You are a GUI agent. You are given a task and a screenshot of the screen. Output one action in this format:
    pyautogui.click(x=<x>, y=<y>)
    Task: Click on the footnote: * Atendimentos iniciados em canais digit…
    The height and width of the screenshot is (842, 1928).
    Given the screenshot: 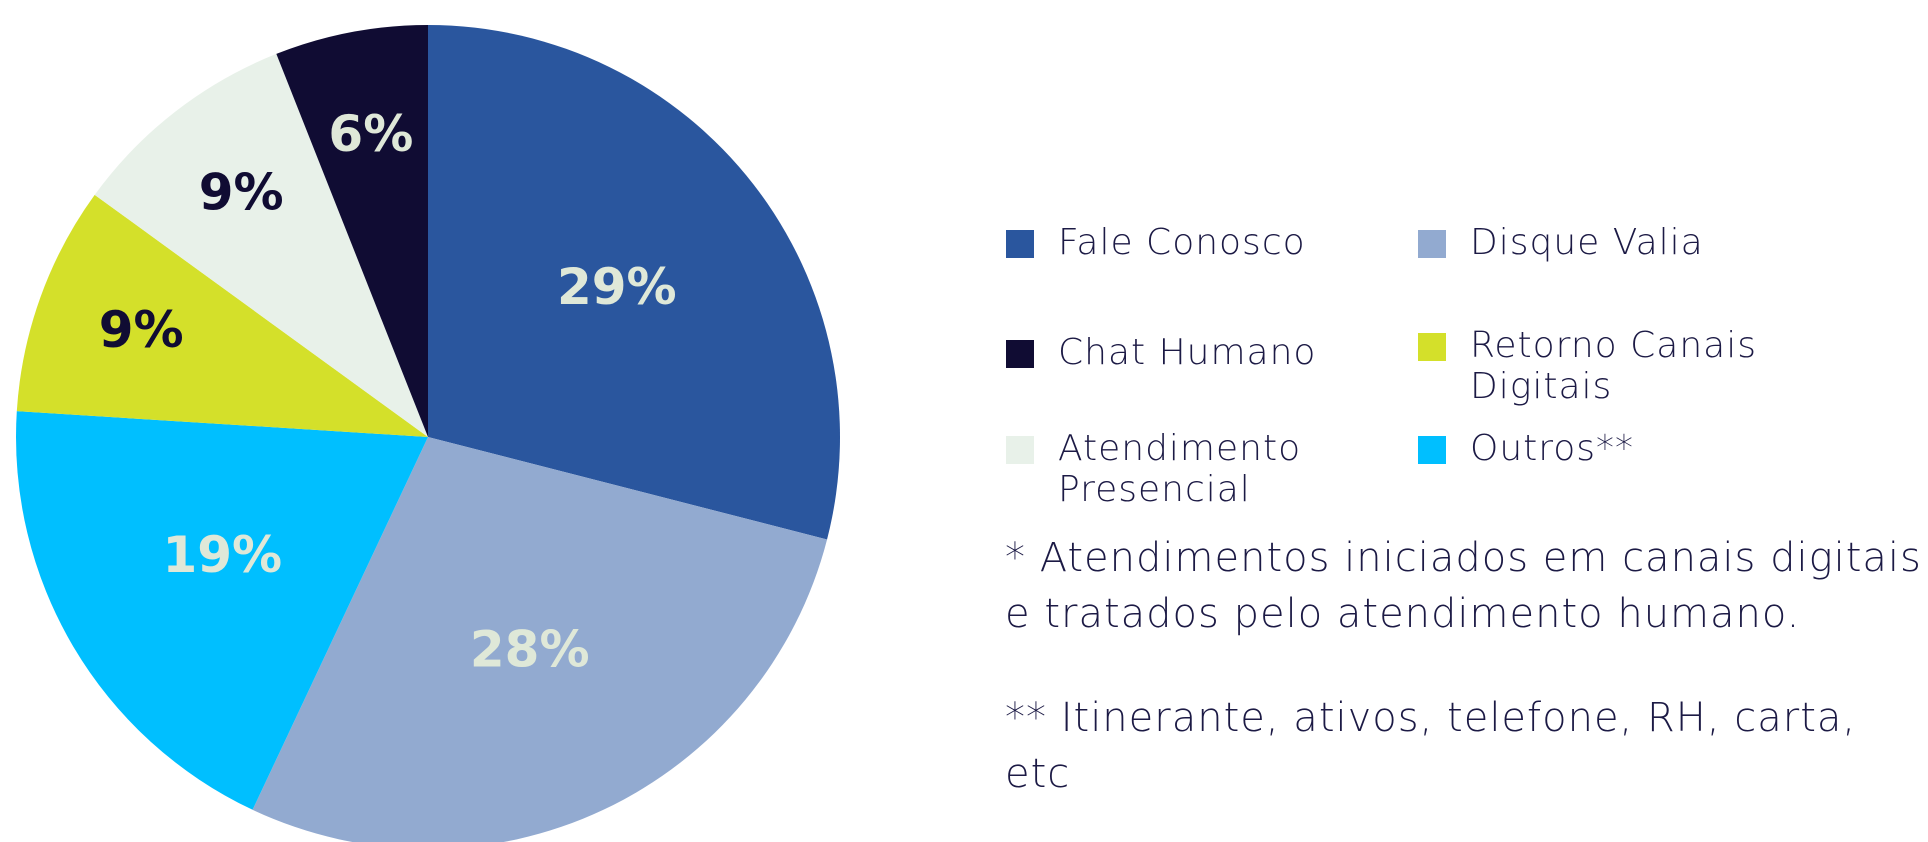 What is the action you would take?
    pyautogui.click(x=1463, y=586)
    